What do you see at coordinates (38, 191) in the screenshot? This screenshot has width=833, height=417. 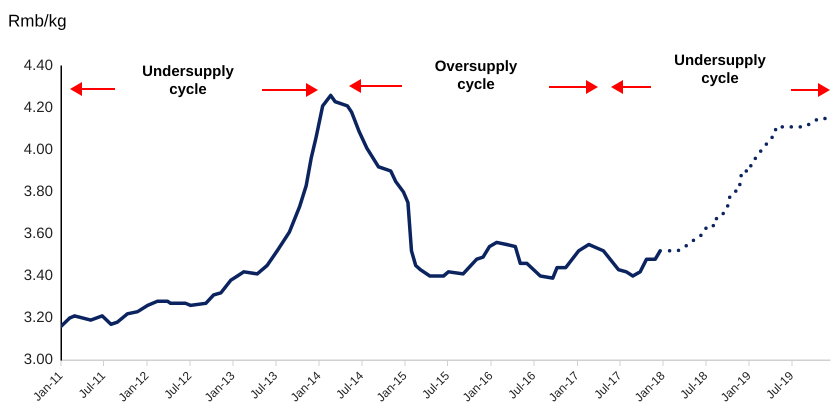 I see `y-tick-label: 3.80` at bounding box center [38, 191].